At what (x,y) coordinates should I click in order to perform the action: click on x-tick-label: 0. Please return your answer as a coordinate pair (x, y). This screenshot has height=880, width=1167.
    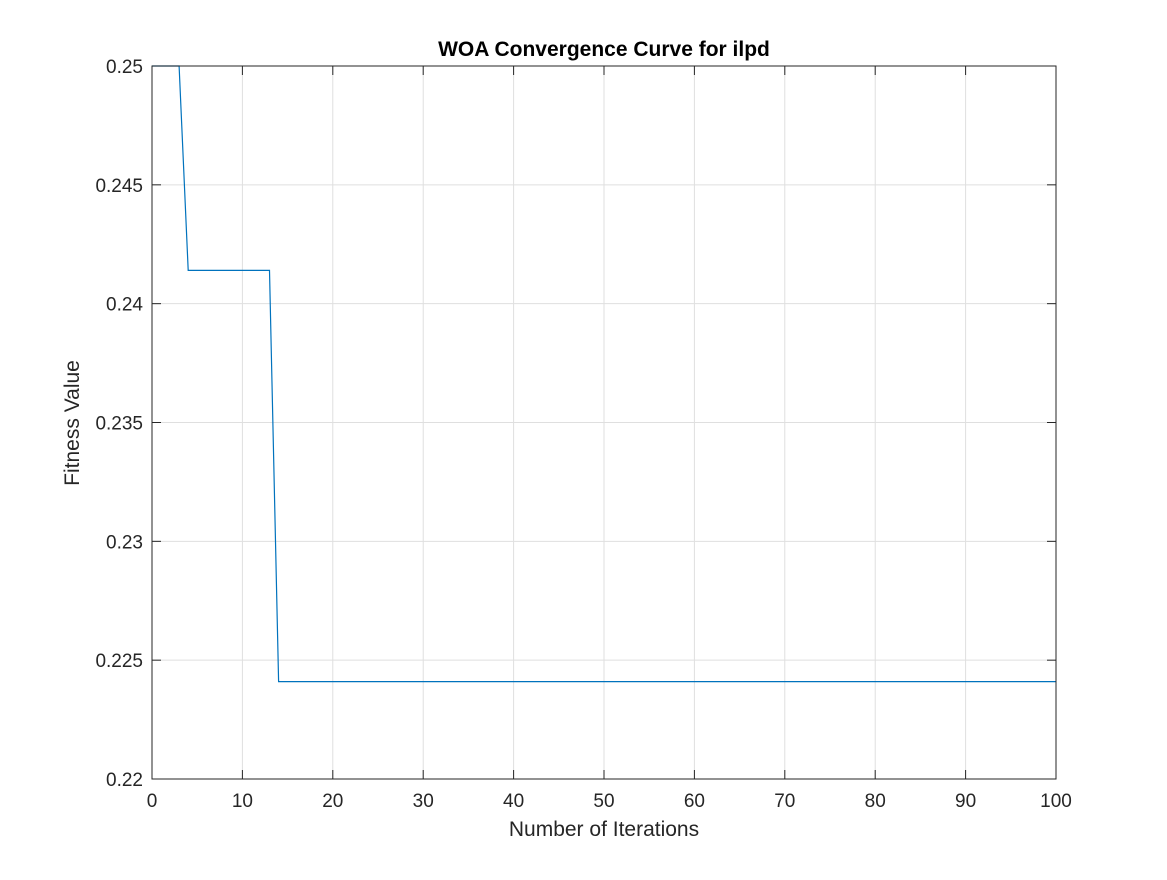
    Looking at the image, I should click on (152, 801).